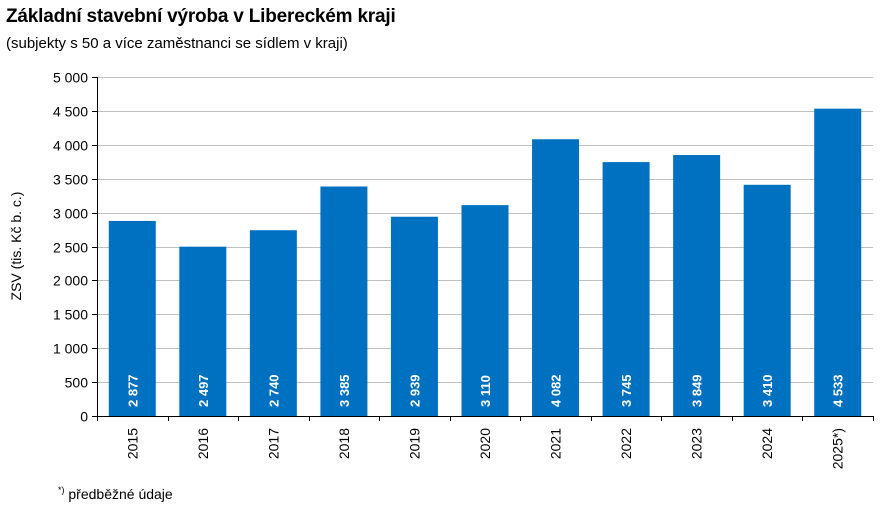 The width and height of the screenshot is (886, 510). What do you see at coordinates (273, 323) in the screenshot?
I see `bar-2017` at bounding box center [273, 323].